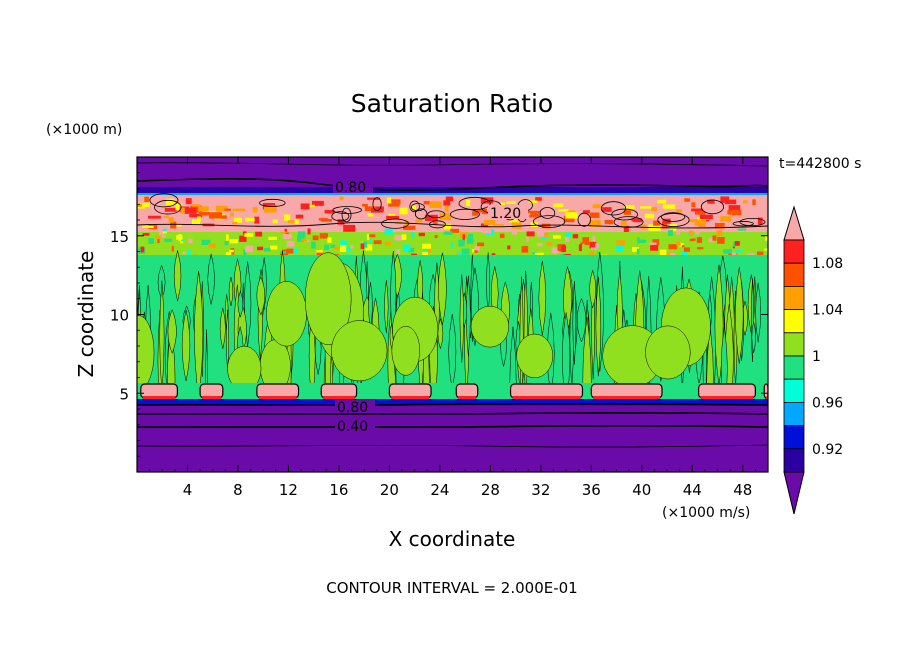 The image size is (904, 654). Describe the element at coordinates (452, 405) in the screenshot. I see `contour-080-lower` at that location.